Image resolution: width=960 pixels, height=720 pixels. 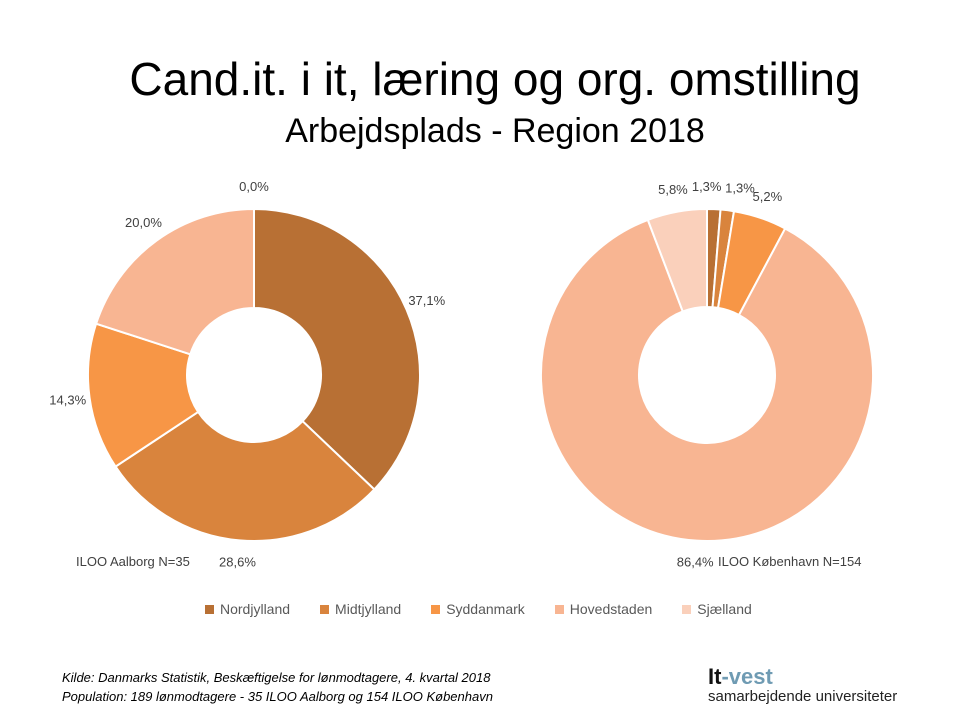 I want to click on donut-slice-nordjylland, so click(x=337, y=349).